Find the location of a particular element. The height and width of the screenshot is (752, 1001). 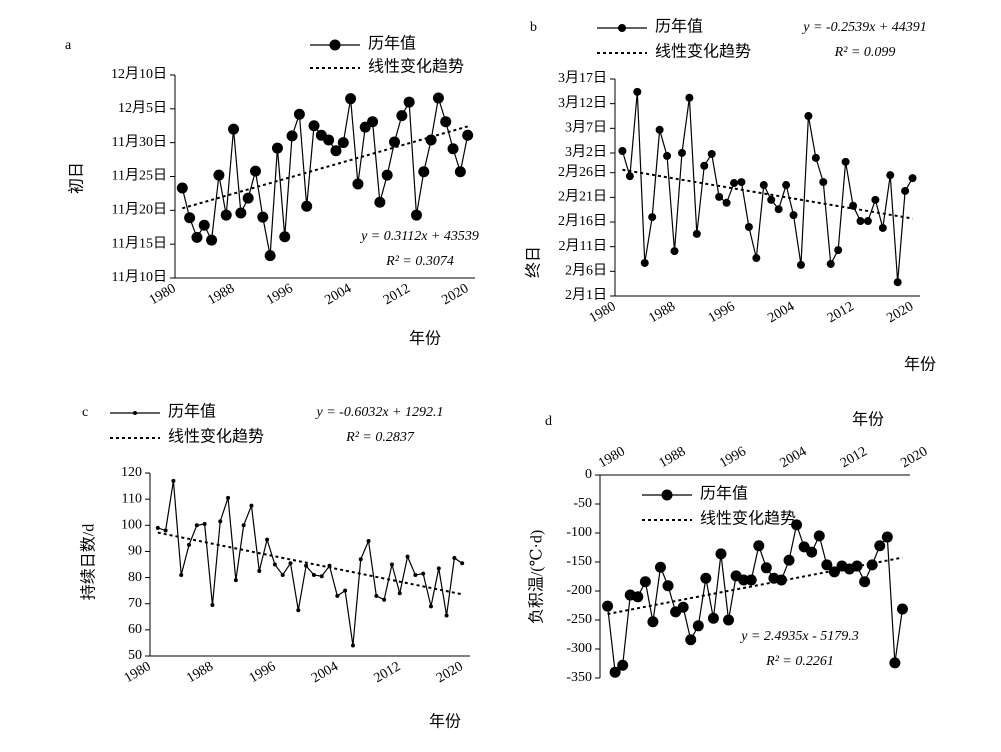

x-tick-label: 1988 is located at coordinates (673, 457).